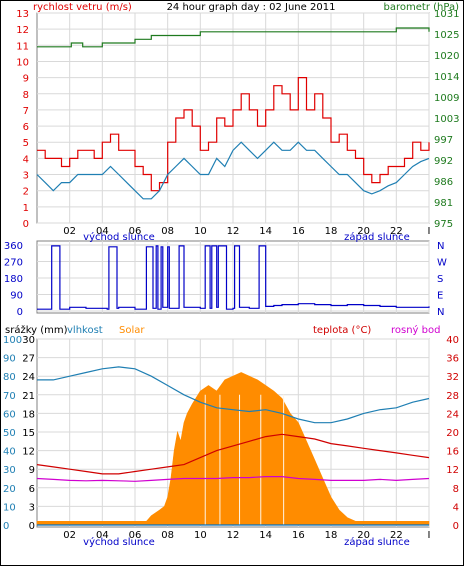 The width and height of the screenshot is (464, 569). Describe the element at coordinates (452, 433) in the screenshot. I see `temperature-y-tick-label: 20` at that location.